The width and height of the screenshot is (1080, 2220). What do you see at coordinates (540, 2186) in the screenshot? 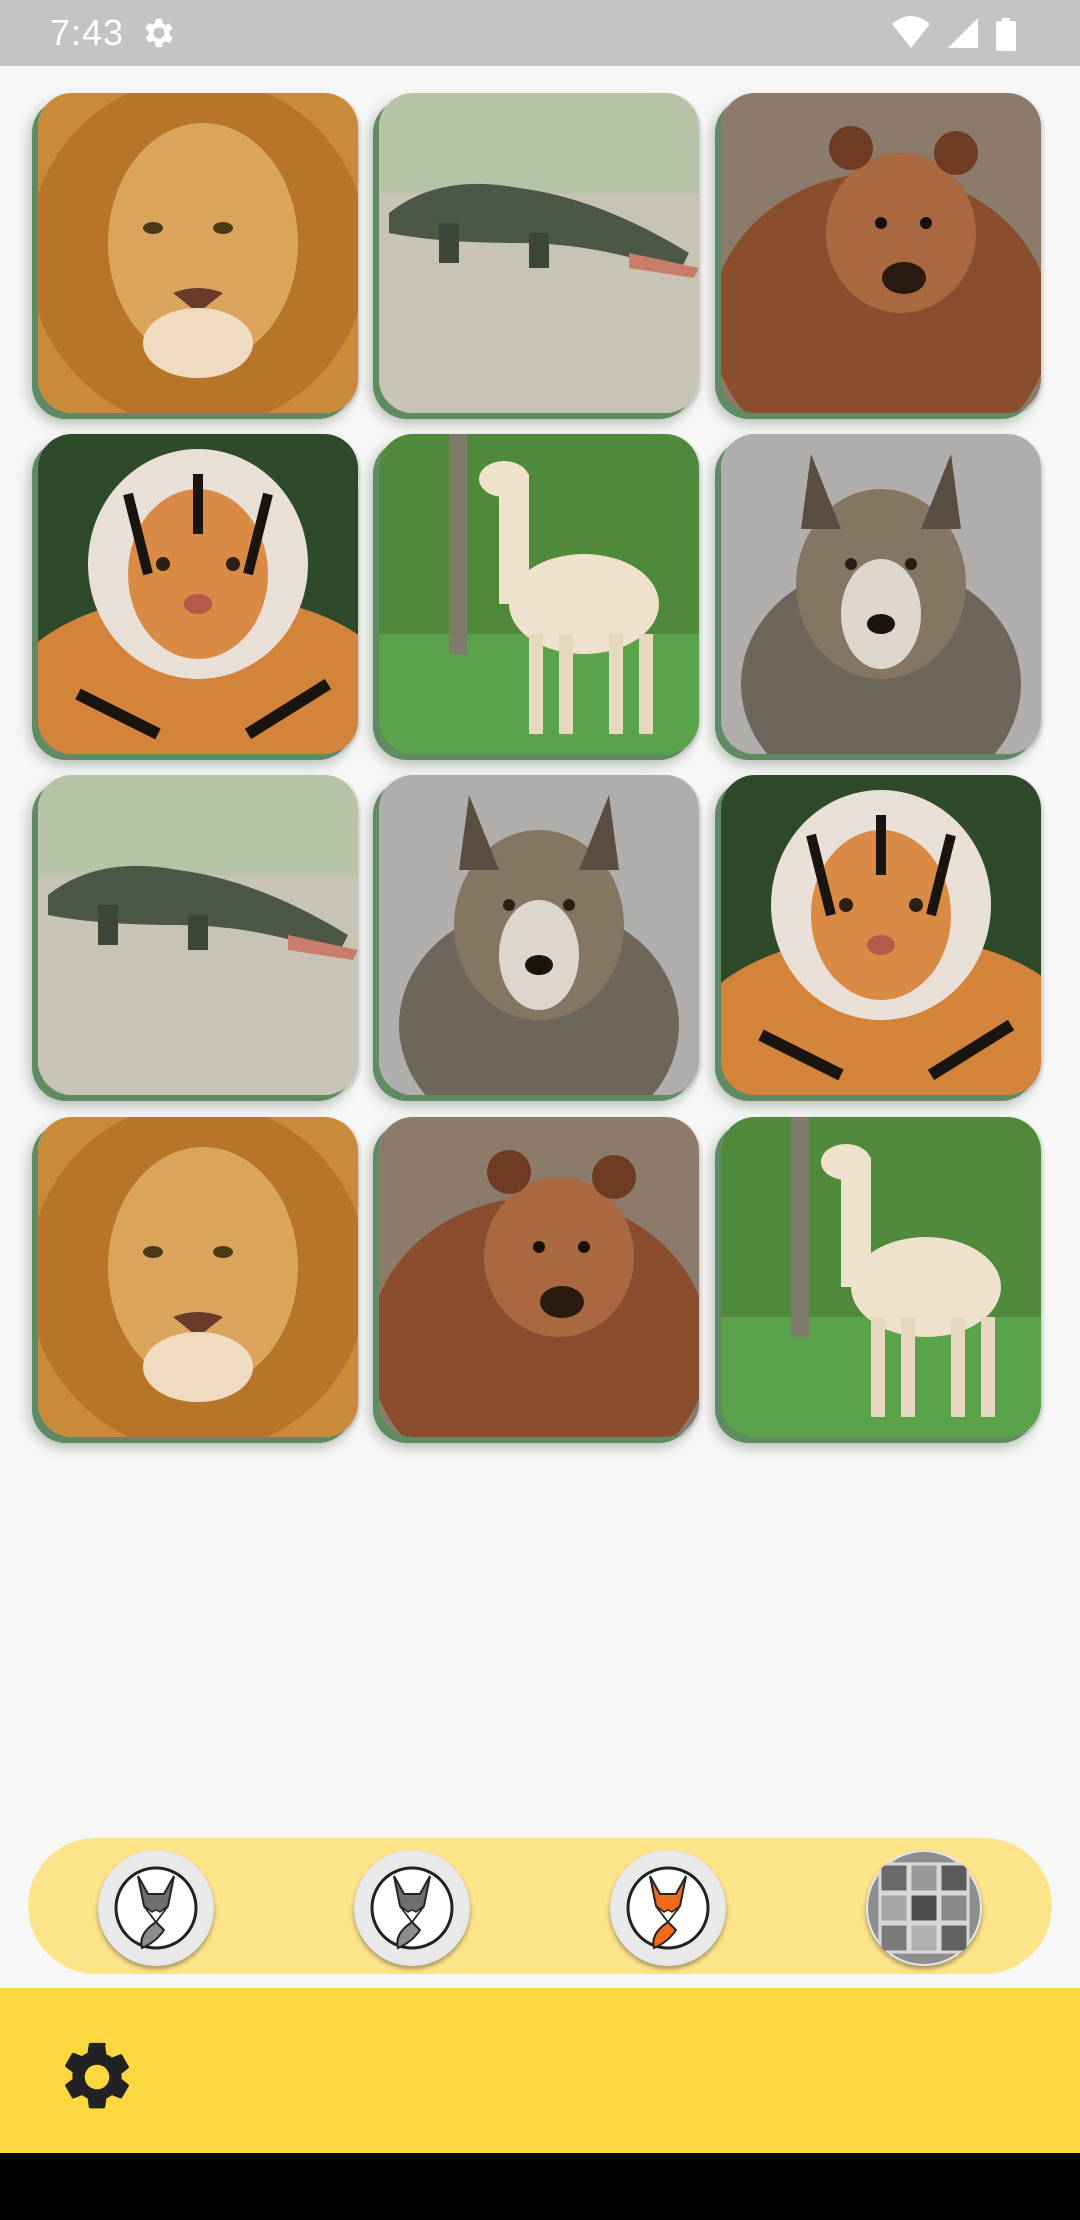
I see `system-navigation-bar` at bounding box center [540, 2186].